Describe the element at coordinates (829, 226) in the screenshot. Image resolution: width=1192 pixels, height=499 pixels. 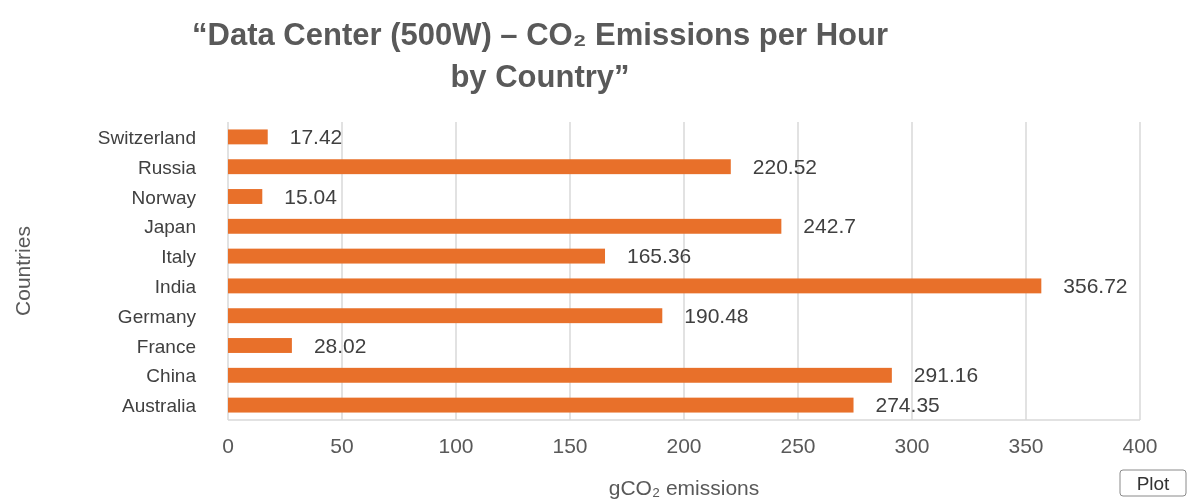
I see `data-label: 242.7` at that location.